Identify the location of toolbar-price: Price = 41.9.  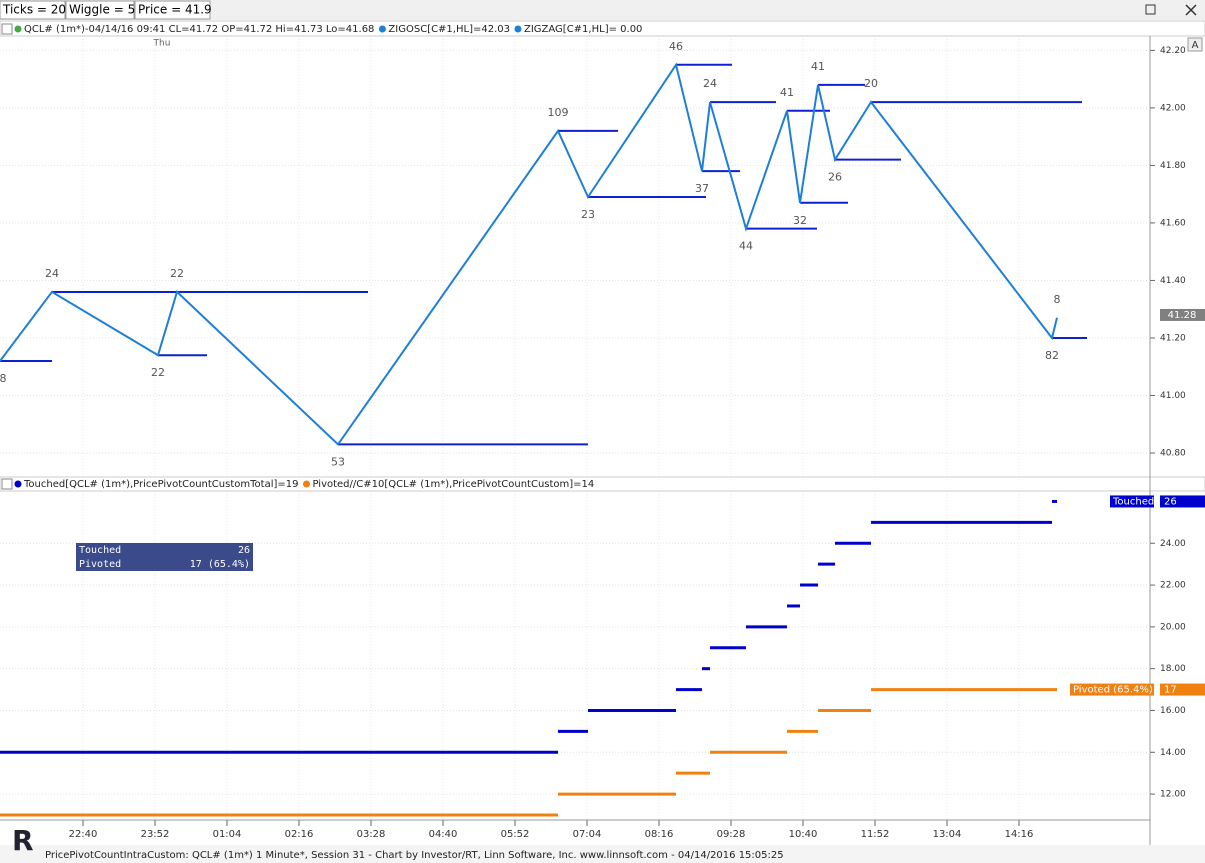
(175, 10).